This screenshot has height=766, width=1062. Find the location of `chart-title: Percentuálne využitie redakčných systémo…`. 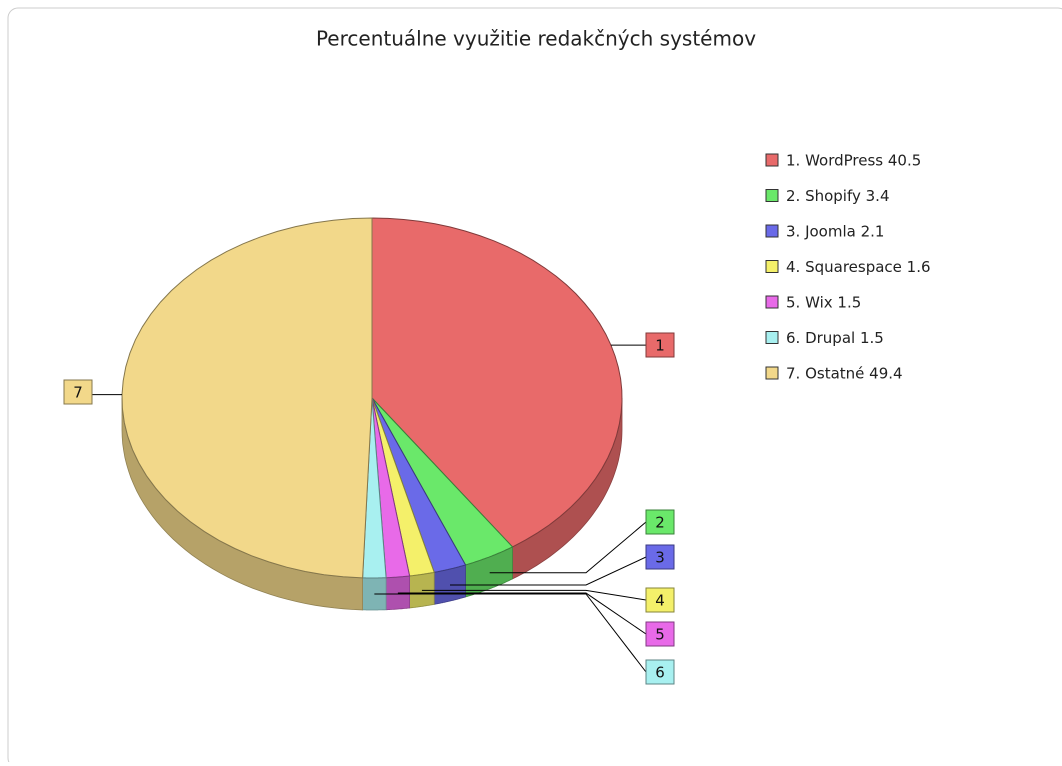

chart-title: Percentuálne využitie redakčných systémo… is located at coordinates (536, 39).